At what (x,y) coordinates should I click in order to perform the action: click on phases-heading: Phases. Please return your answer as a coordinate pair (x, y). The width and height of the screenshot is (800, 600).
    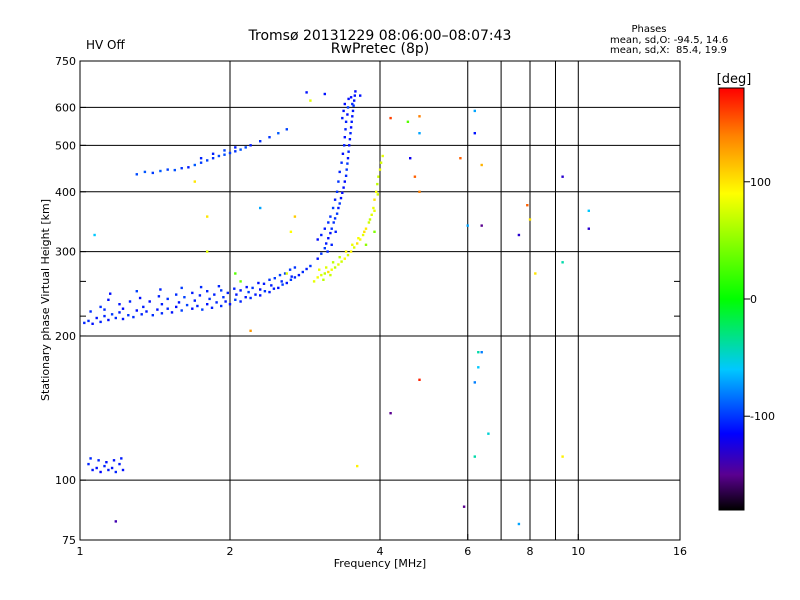
    Looking at the image, I should click on (648, 29).